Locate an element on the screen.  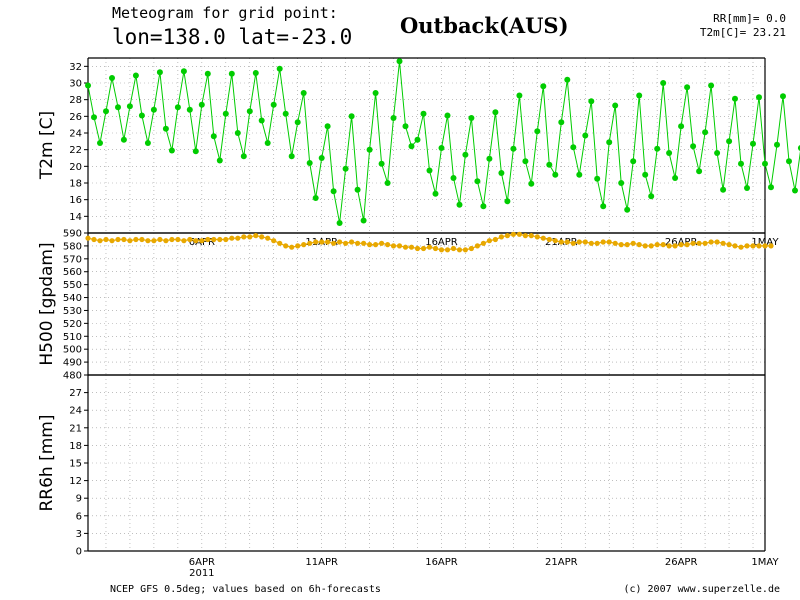
x-tick-label: 1MAY is located at coordinates (765, 562).